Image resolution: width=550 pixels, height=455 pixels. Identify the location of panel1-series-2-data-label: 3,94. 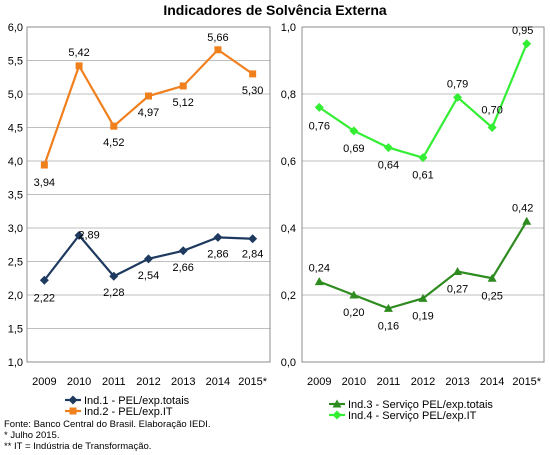
(44, 183).